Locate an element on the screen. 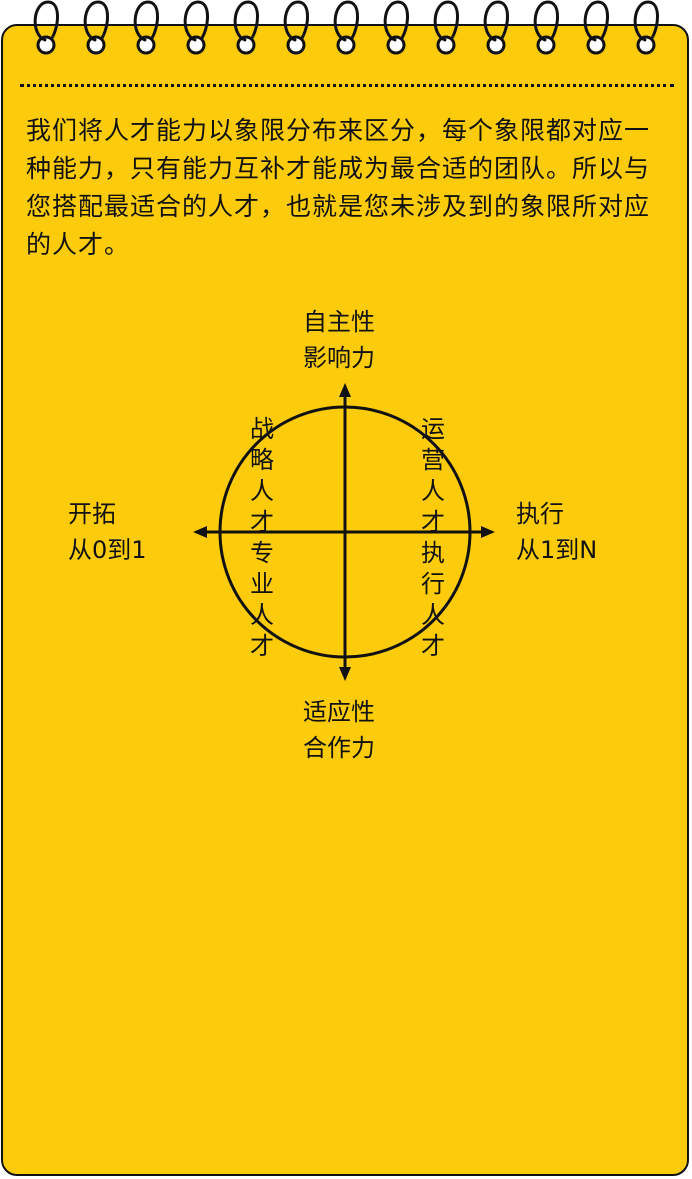  axis-label-top-line2: 影响力 is located at coordinates (339, 358).